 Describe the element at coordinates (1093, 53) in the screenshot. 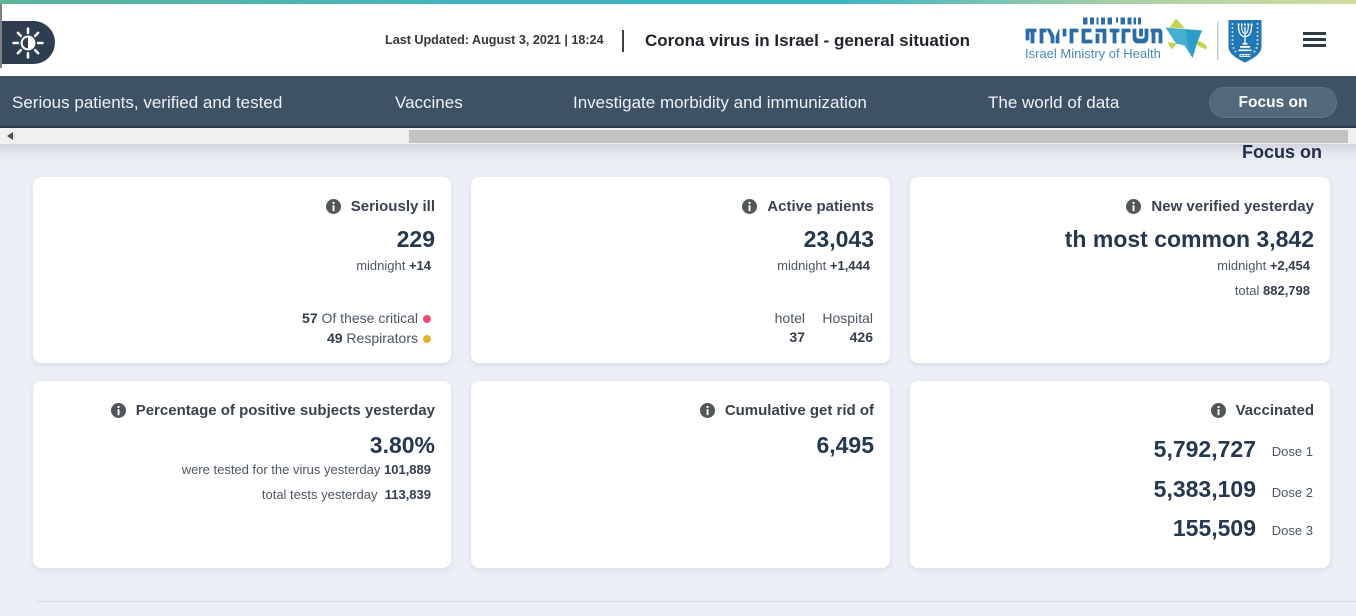

I see `svg-text: Israel Ministry of Health` at that location.